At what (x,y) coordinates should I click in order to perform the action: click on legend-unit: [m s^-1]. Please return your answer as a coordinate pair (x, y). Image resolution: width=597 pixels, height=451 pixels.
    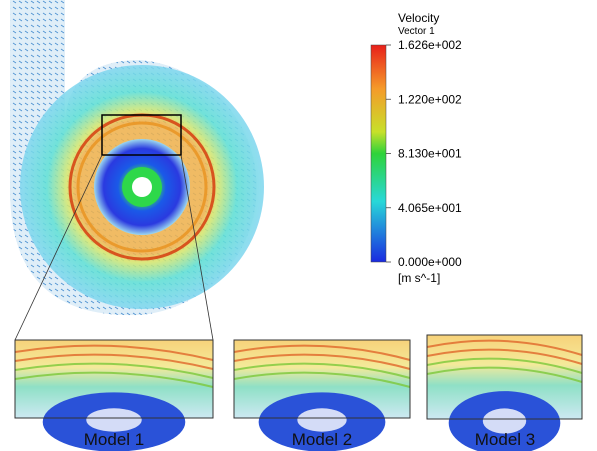
    Looking at the image, I should click on (419, 278).